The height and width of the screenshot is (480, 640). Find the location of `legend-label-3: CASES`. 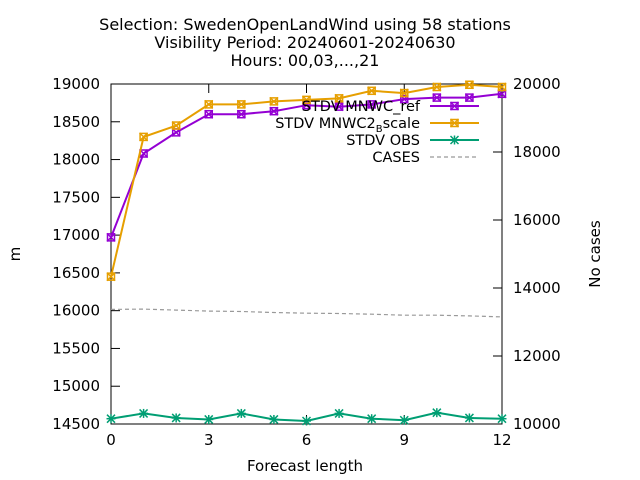

legend-label-3: CASES is located at coordinates (396, 158).